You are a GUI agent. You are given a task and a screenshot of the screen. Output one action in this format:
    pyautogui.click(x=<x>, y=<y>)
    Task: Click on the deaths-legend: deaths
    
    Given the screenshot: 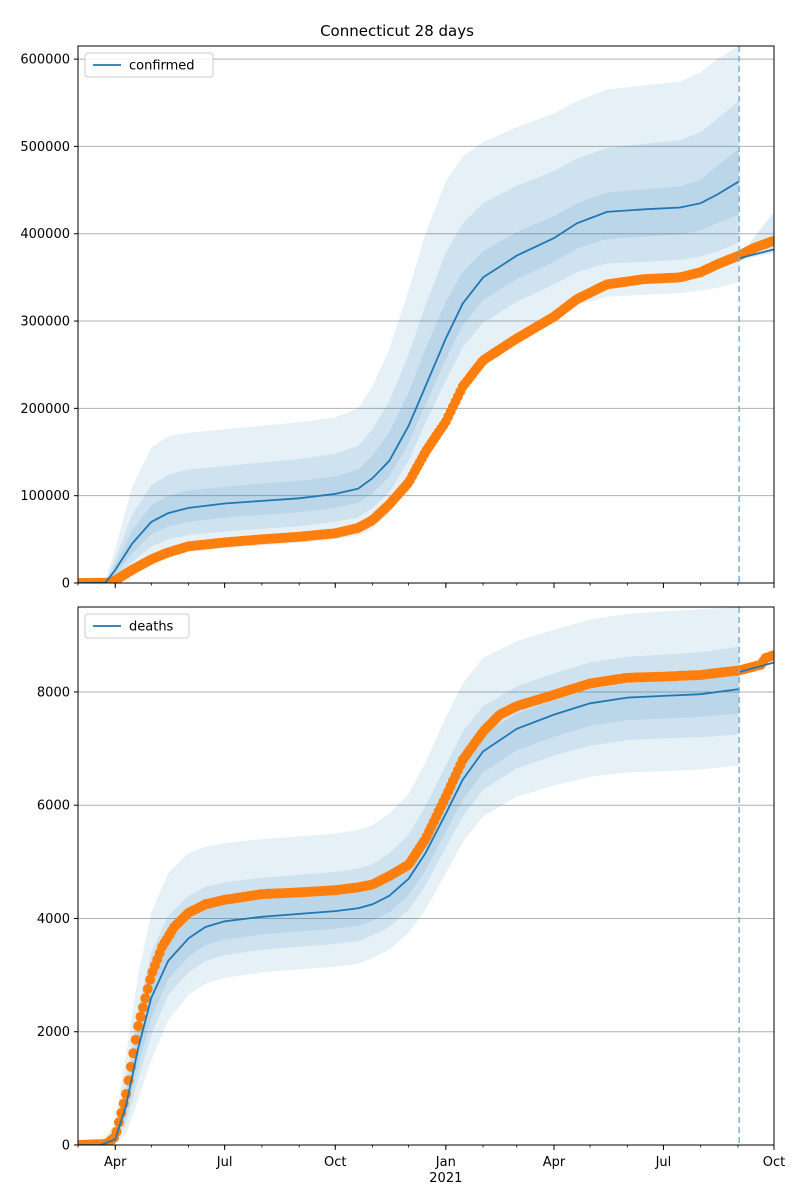 What is the action you would take?
    pyautogui.click(x=137, y=626)
    